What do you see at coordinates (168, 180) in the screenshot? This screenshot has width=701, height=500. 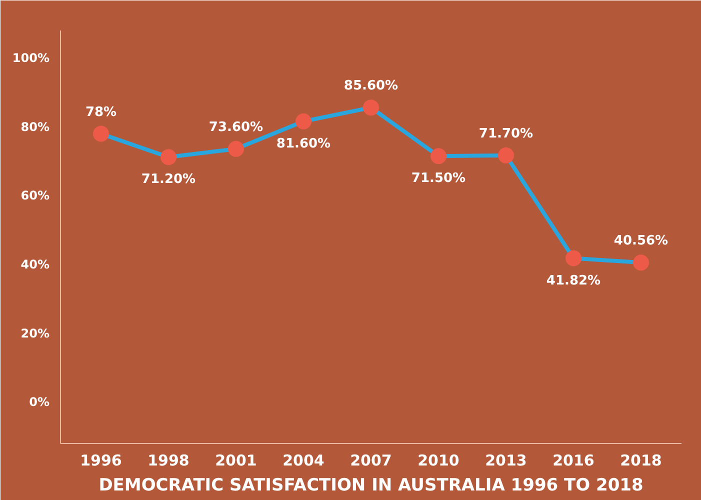 I see `text: 71.20%` at bounding box center [168, 180].